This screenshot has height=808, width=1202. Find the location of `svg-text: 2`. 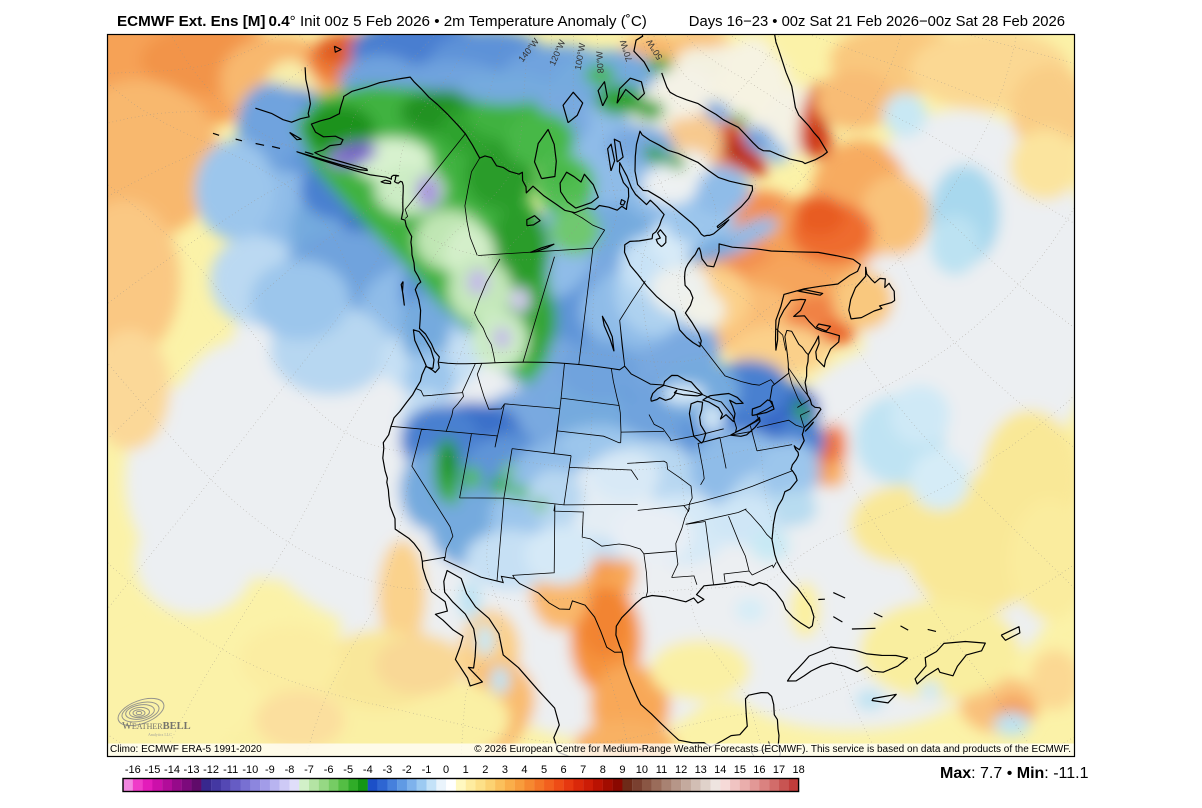

svg-text: 2 is located at coordinates (485, 770).